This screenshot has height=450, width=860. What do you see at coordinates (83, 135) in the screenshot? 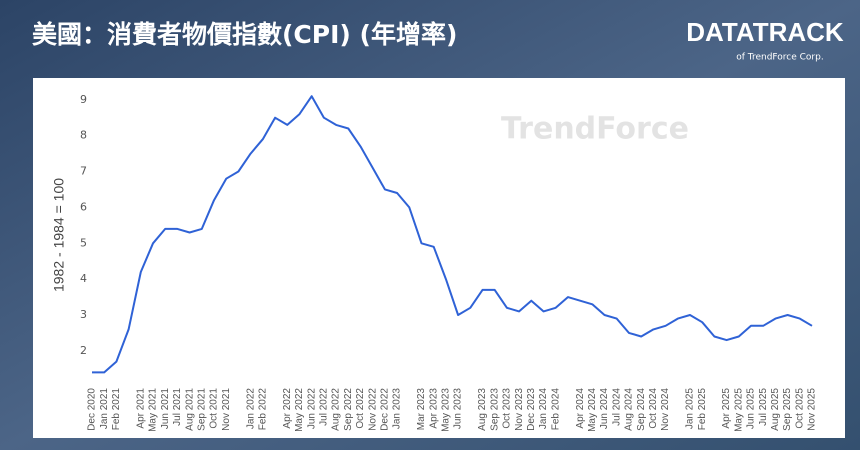
I see `y-tick-label: 8` at bounding box center [83, 135].